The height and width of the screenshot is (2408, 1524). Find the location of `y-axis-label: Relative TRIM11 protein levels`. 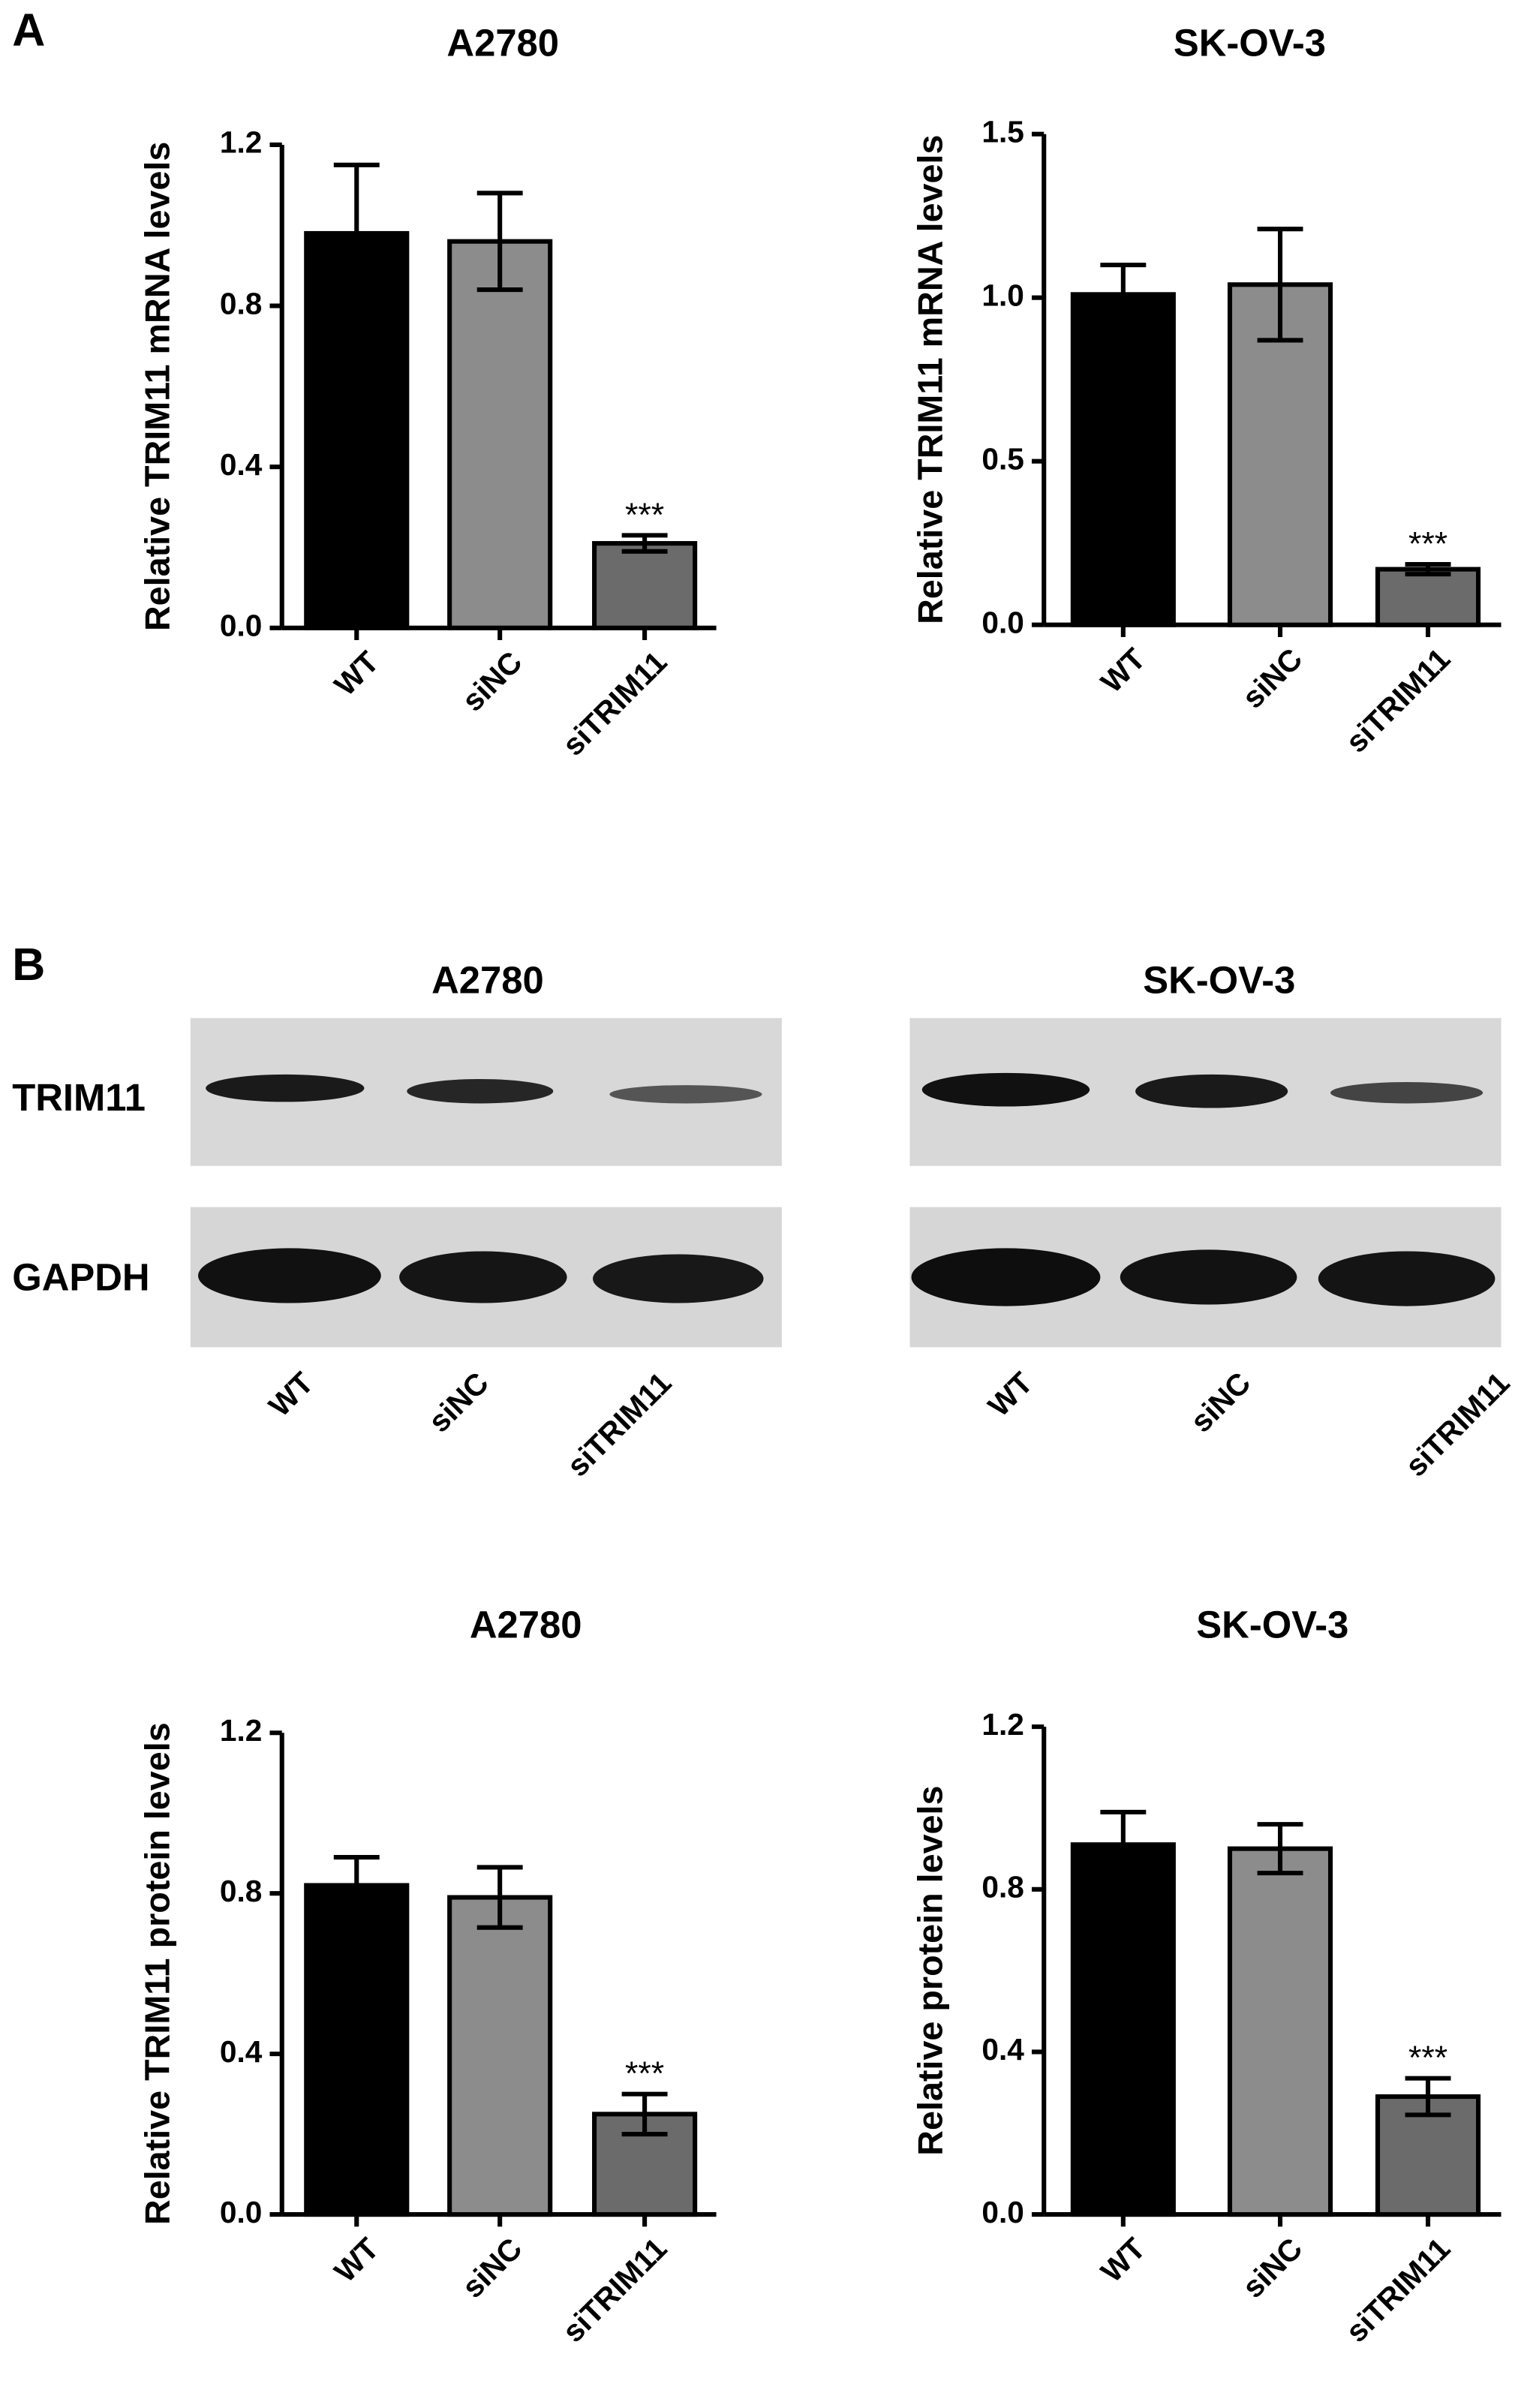

y-axis-label: Relative TRIM11 protein levels is located at coordinates (157, 1974).